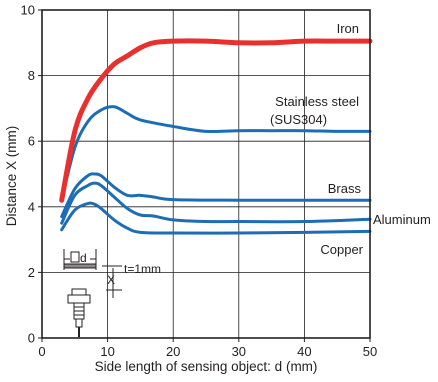  What do you see at coordinates (31, 206) in the screenshot?
I see `y-tick-label: 4` at bounding box center [31, 206].